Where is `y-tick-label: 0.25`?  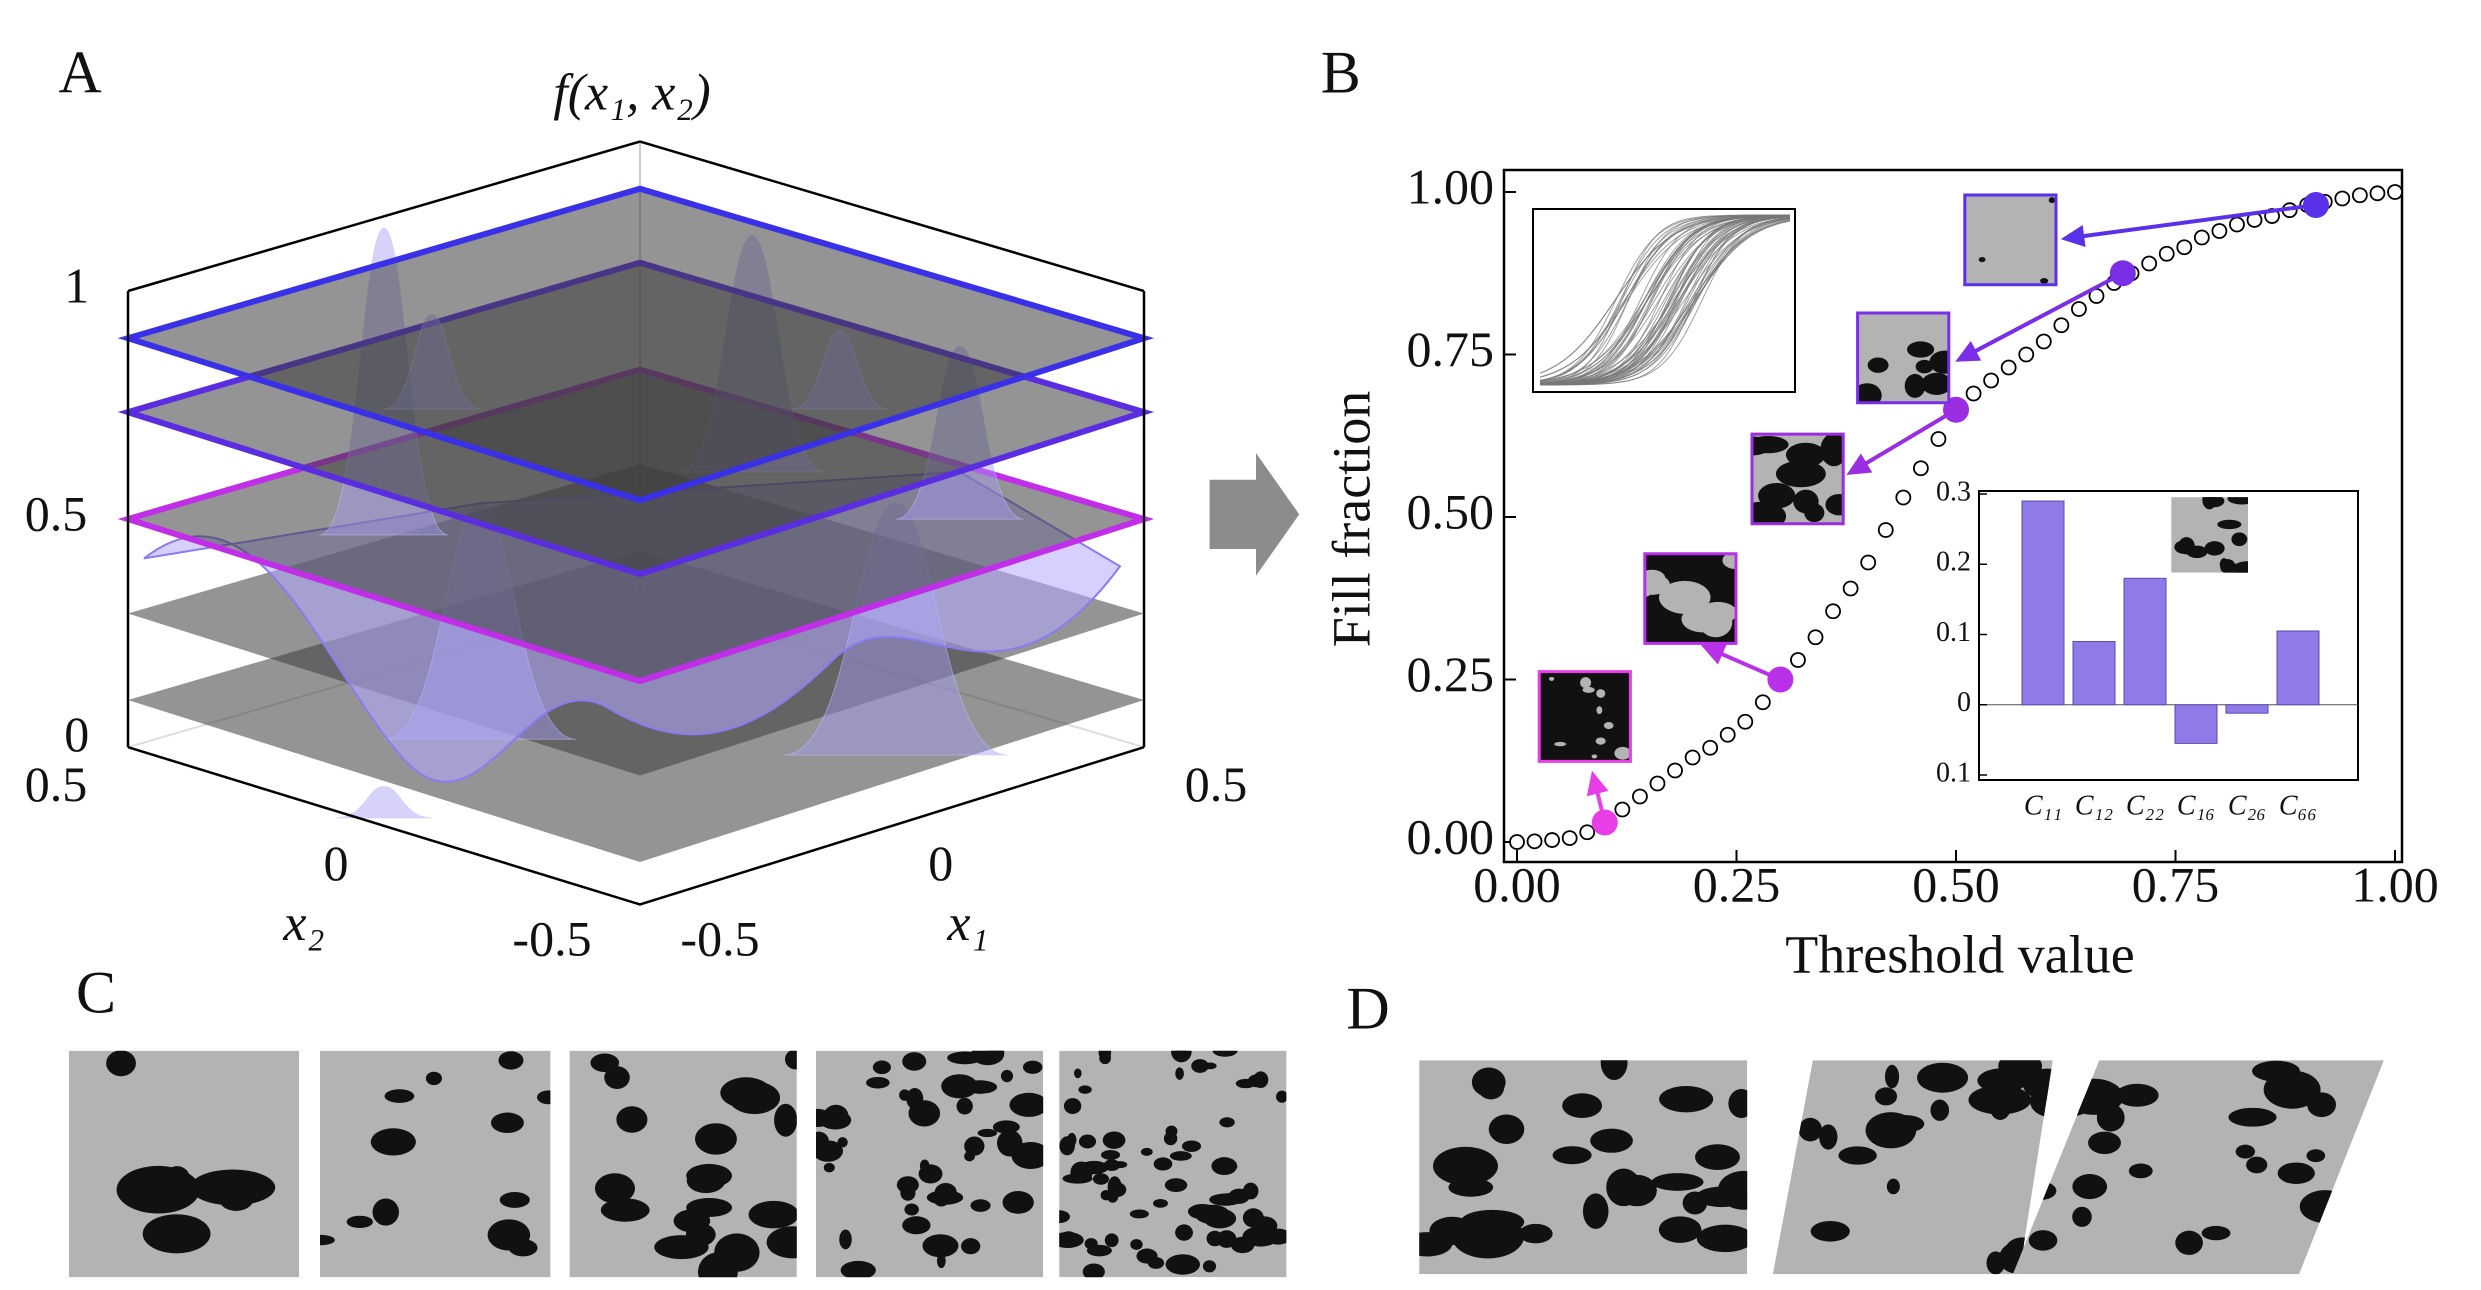
y-tick-label: 0.25 is located at coordinates (1451, 674).